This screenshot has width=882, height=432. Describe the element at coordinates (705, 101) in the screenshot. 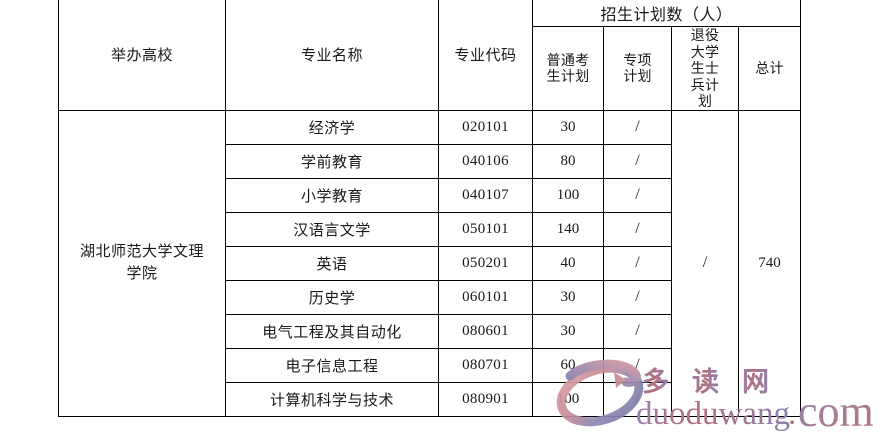

I see `header-veteran-plan-line5: 划` at that location.